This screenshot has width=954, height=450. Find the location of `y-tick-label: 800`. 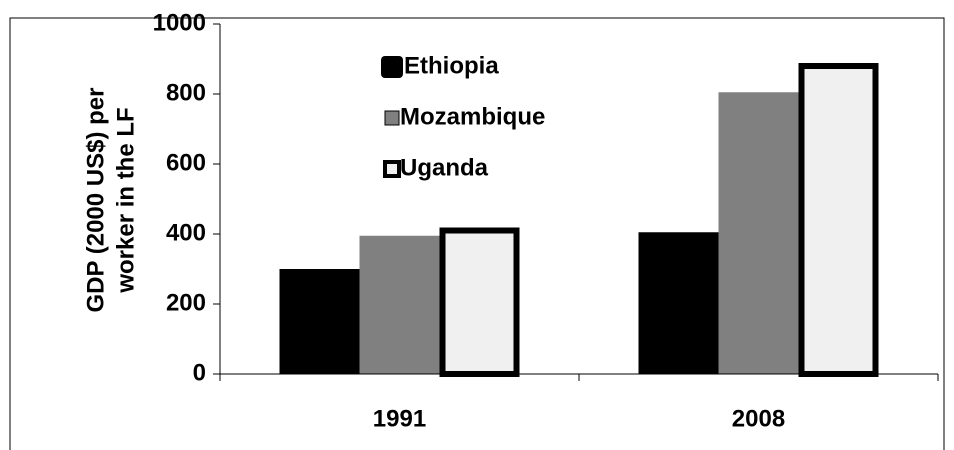

y-tick-label: 800 is located at coordinates (186, 92).